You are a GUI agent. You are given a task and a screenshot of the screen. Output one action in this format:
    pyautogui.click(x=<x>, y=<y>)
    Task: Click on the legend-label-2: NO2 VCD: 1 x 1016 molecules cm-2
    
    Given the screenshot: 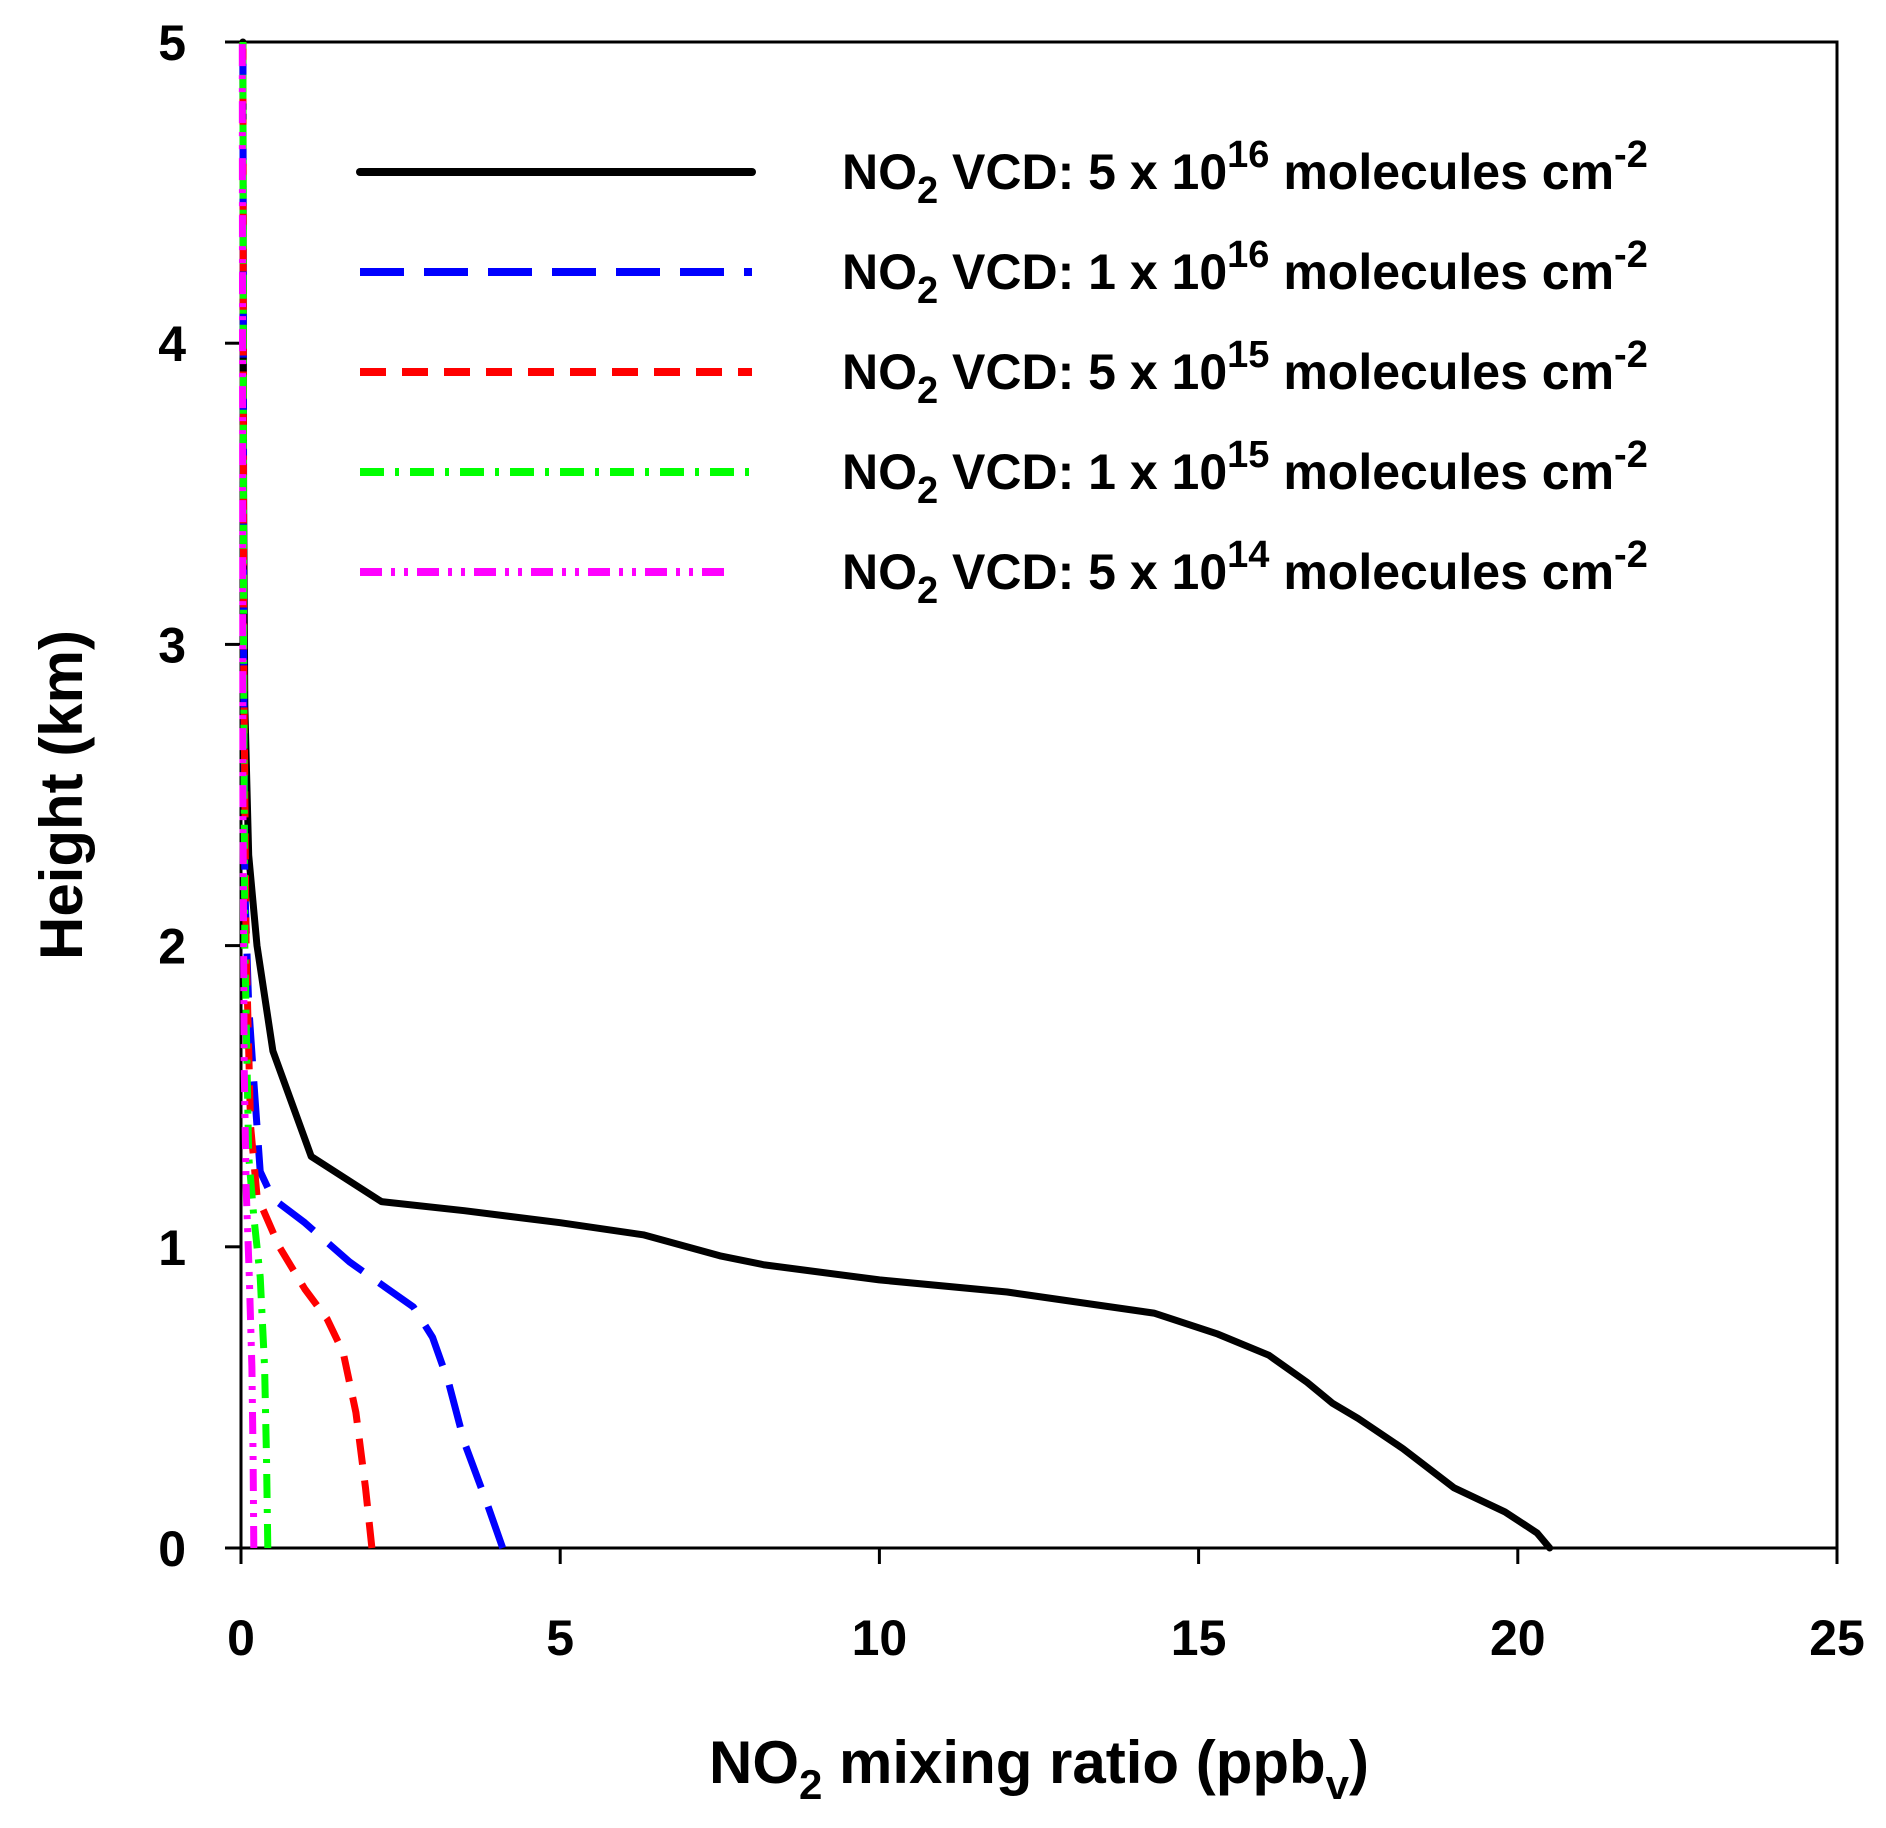 What is the action you would take?
    pyautogui.click(x=1245, y=273)
    